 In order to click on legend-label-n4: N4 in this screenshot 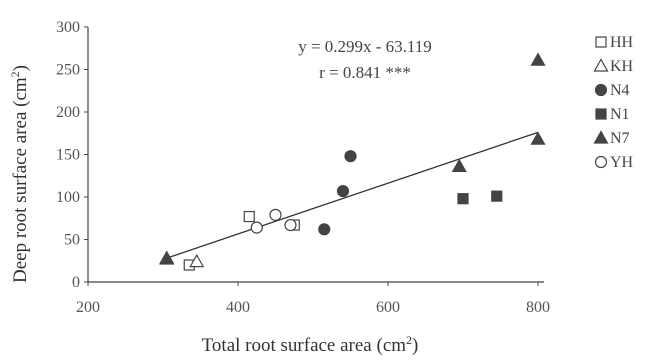, I will do `click(620, 90)`.